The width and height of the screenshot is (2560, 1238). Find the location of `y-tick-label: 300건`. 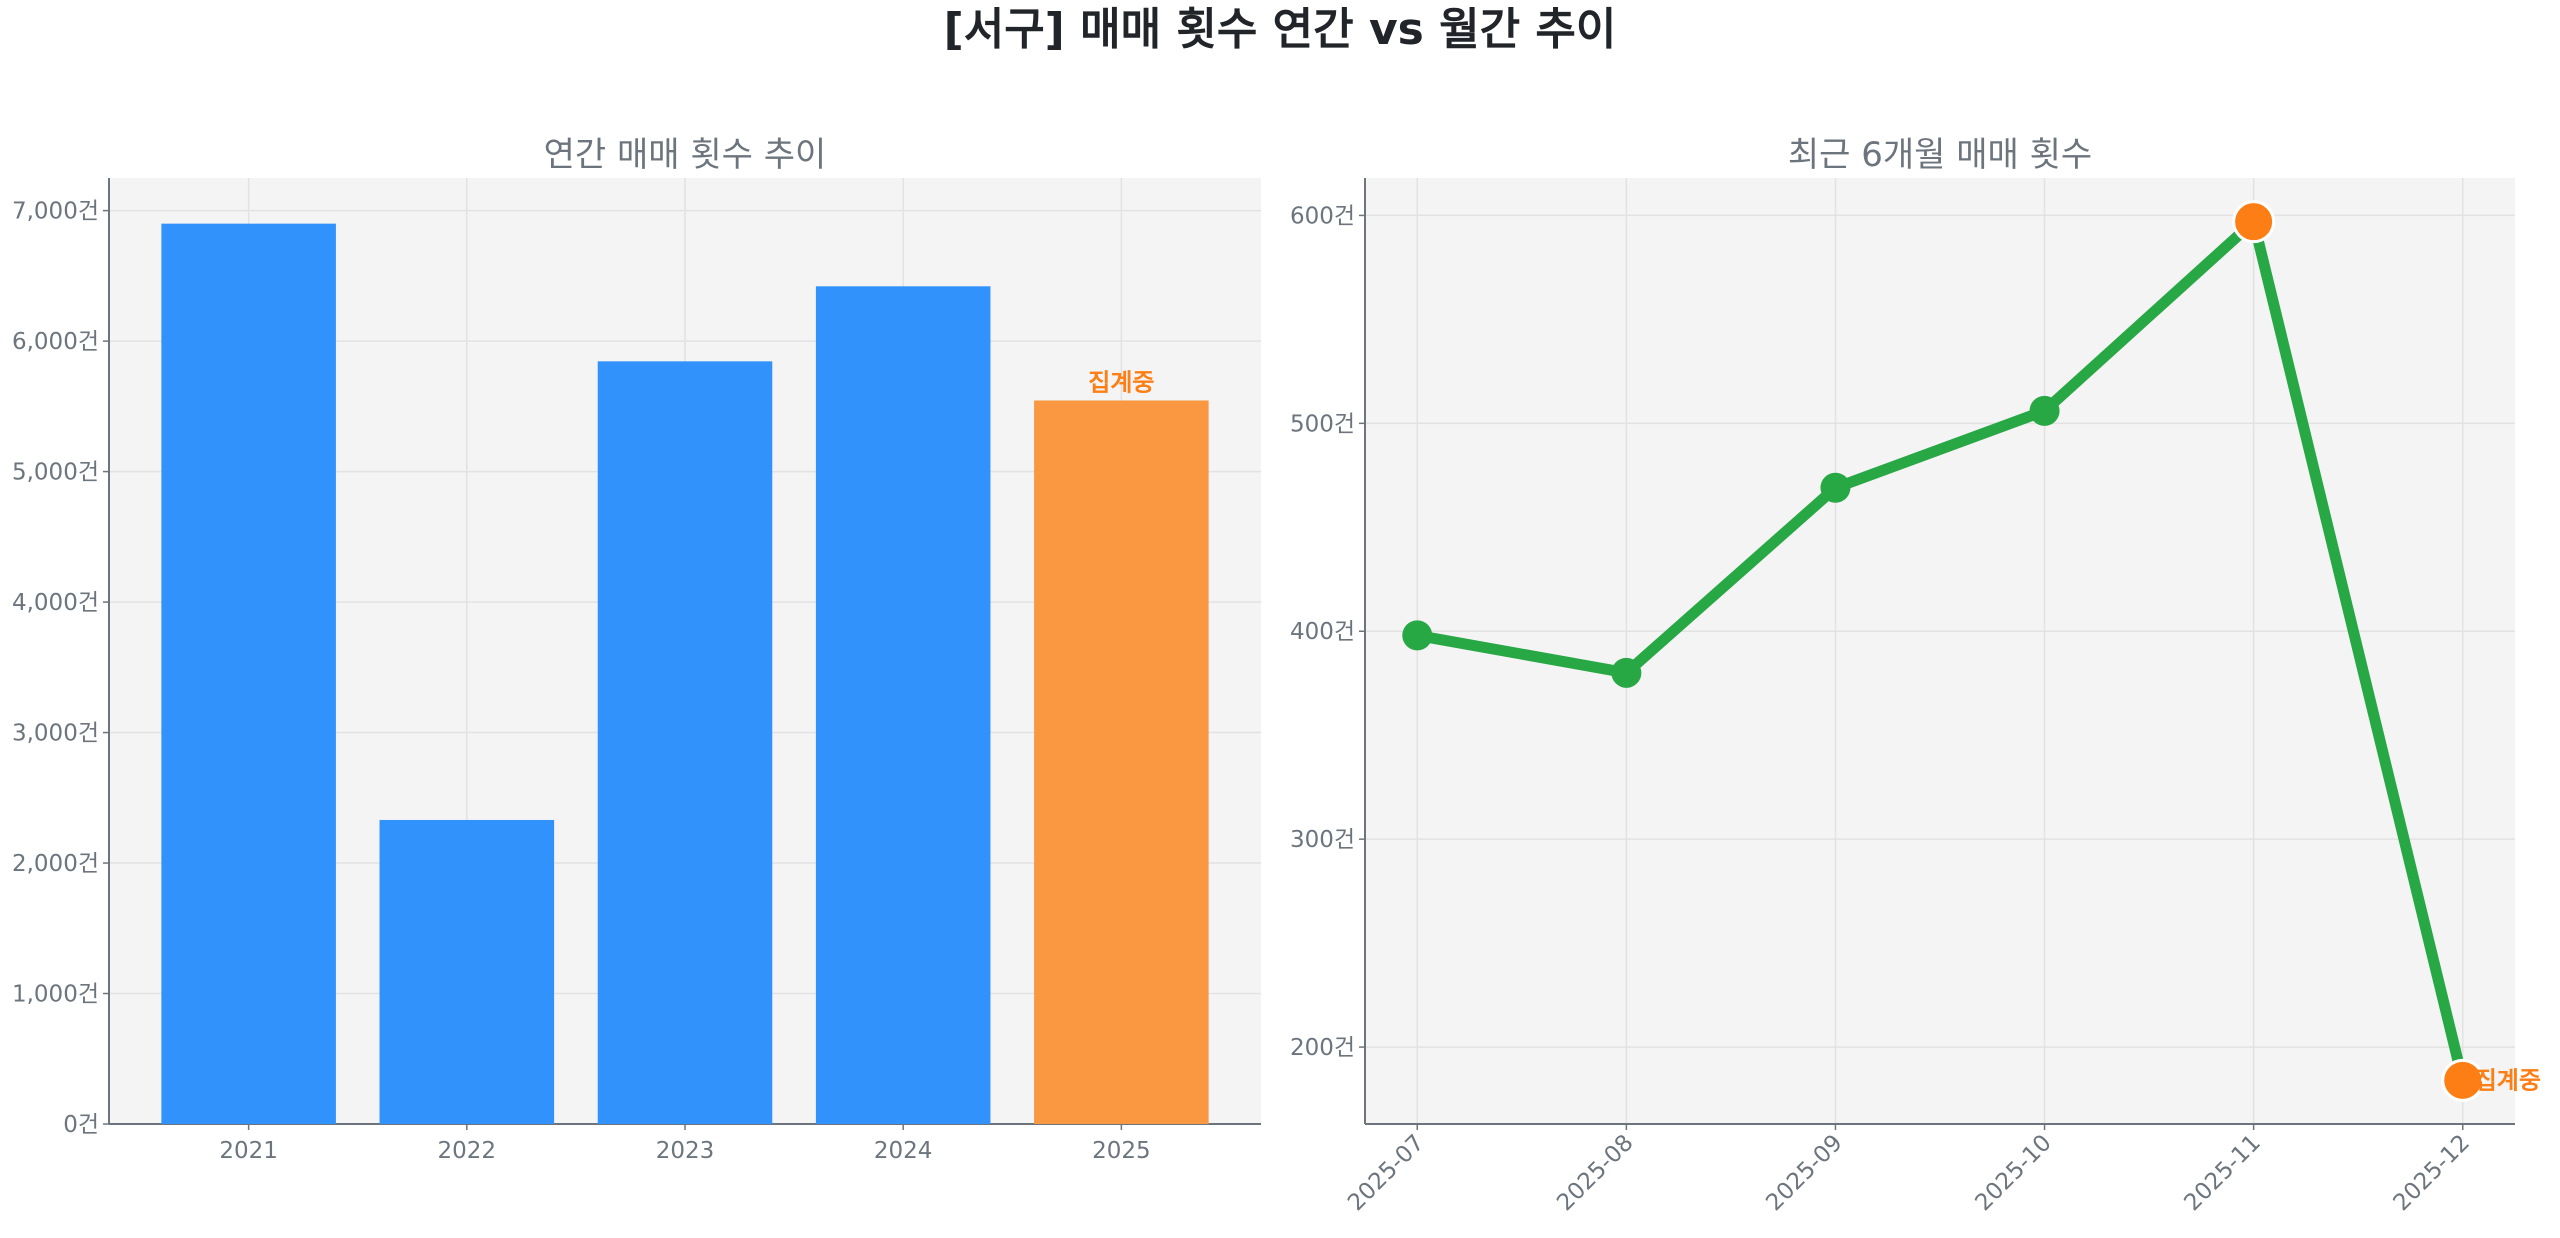

y-tick-label: 300건 is located at coordinates (1322, 840).